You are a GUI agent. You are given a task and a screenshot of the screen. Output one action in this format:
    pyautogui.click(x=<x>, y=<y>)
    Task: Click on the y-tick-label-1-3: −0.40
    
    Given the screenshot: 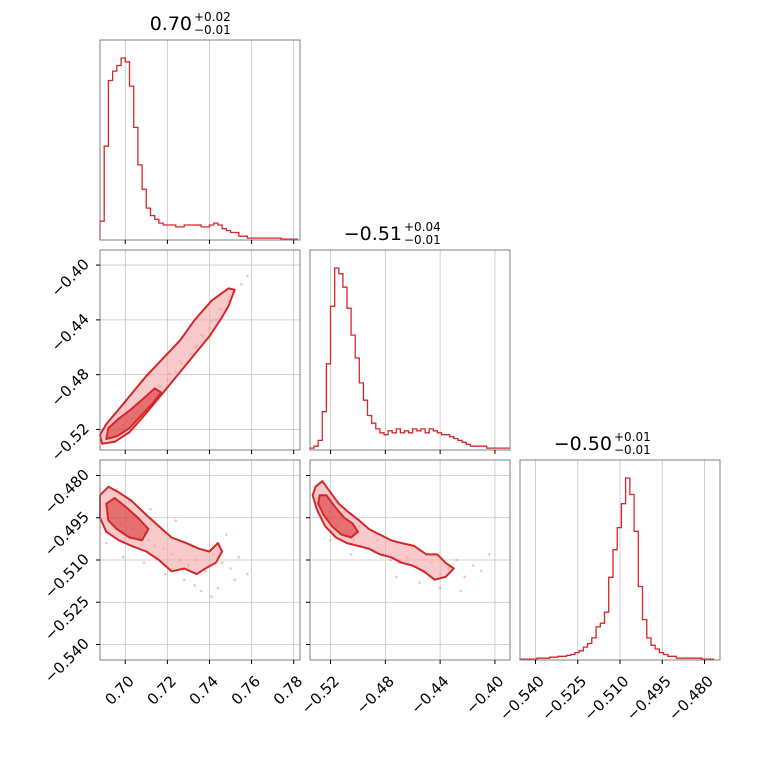 What is the action you would take?
    pyautogui.click(x=70, y=277)
    